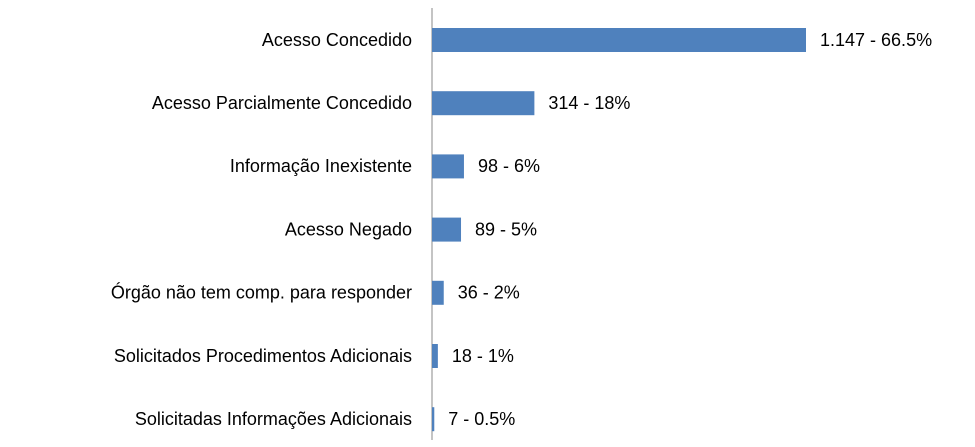 The image size is (975, 447). I want to click on category-label: Órgão não tem comp. para responder, so click(261, 292).